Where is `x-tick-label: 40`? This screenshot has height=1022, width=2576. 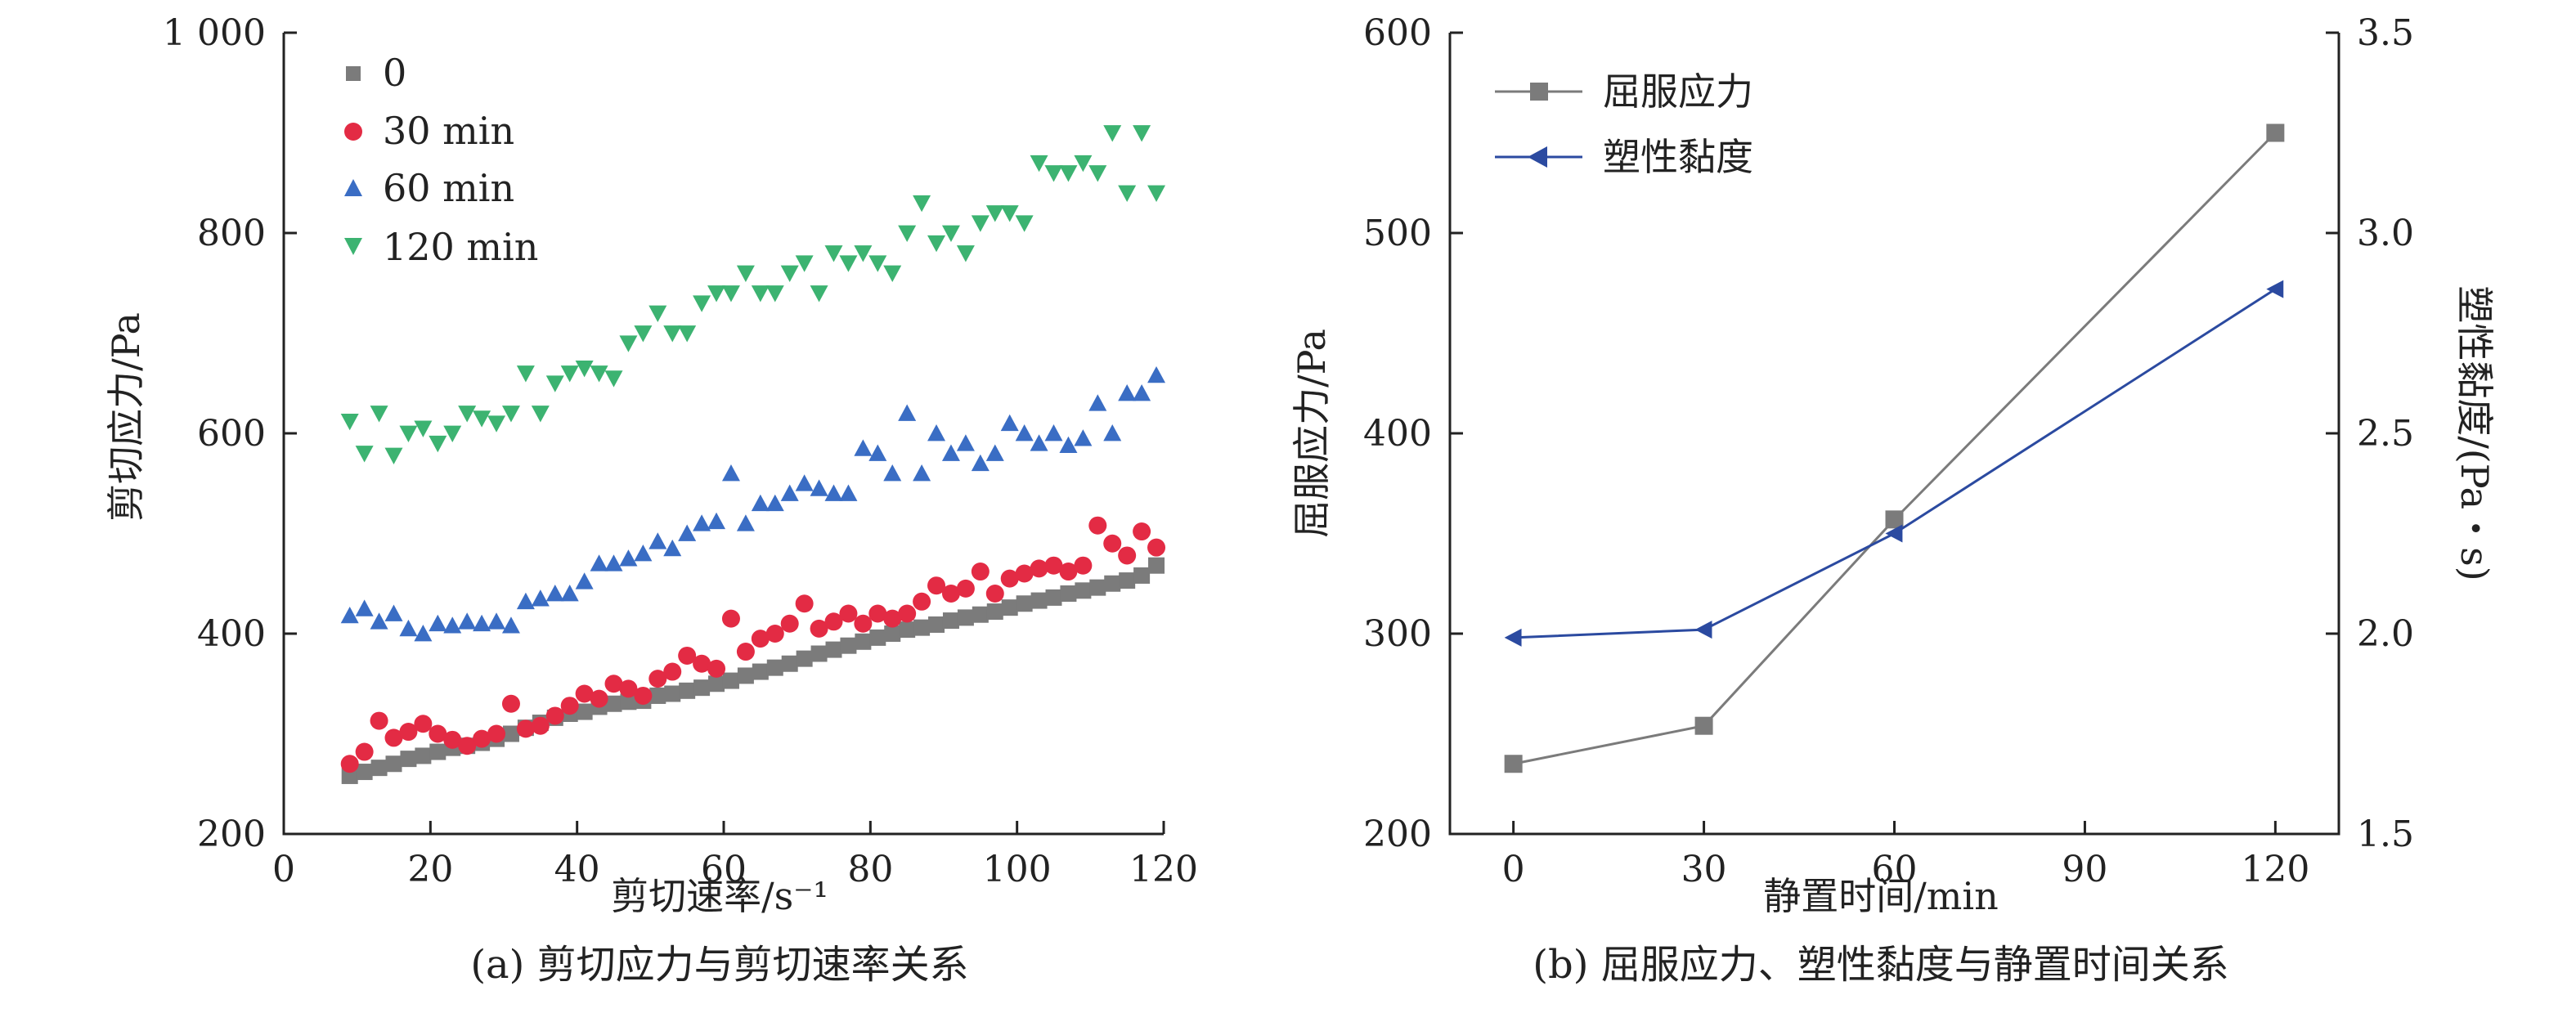
x-tick-label: 40 is located at coordinates (577, 870).